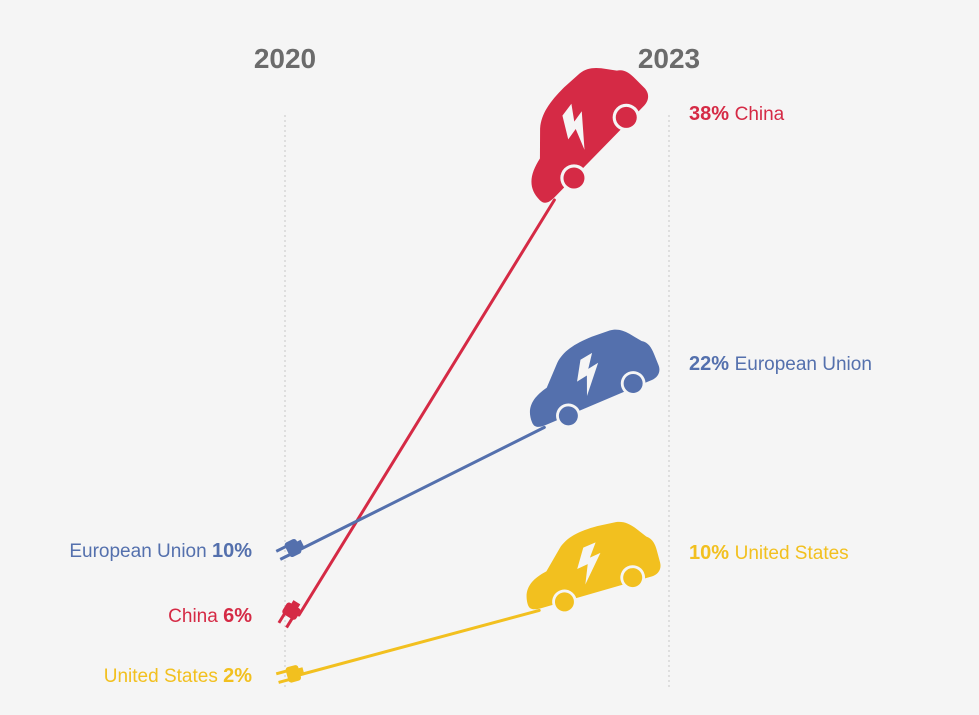 The height and width of the screenshot is (715, 979). I want to click on series-united-states, so click(471, 598).